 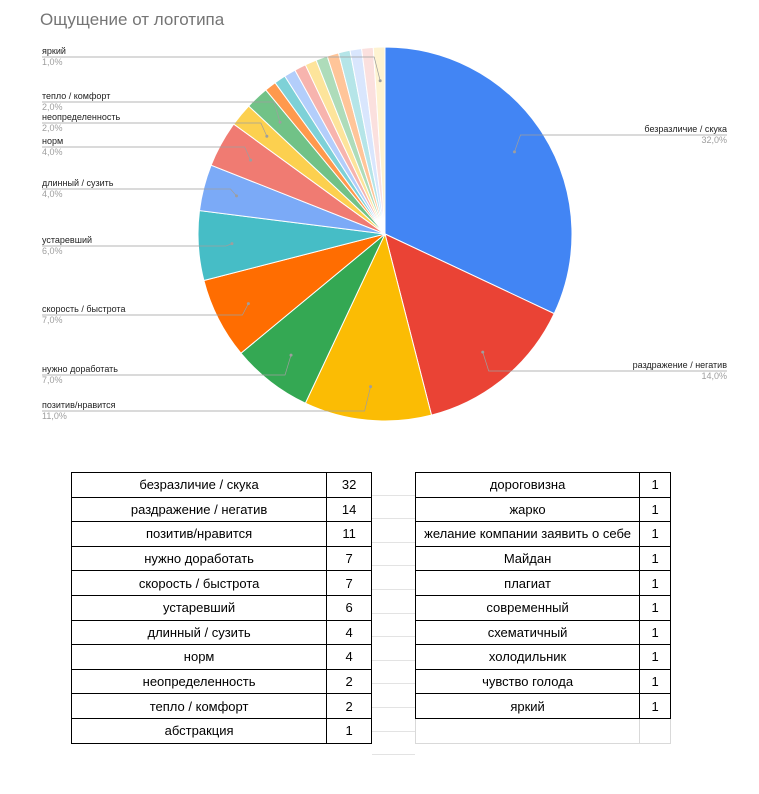 What do you see at coordinates (349, 485) in the screenshot?
I see `count-cell: 32` at bounding box center [349, 485].